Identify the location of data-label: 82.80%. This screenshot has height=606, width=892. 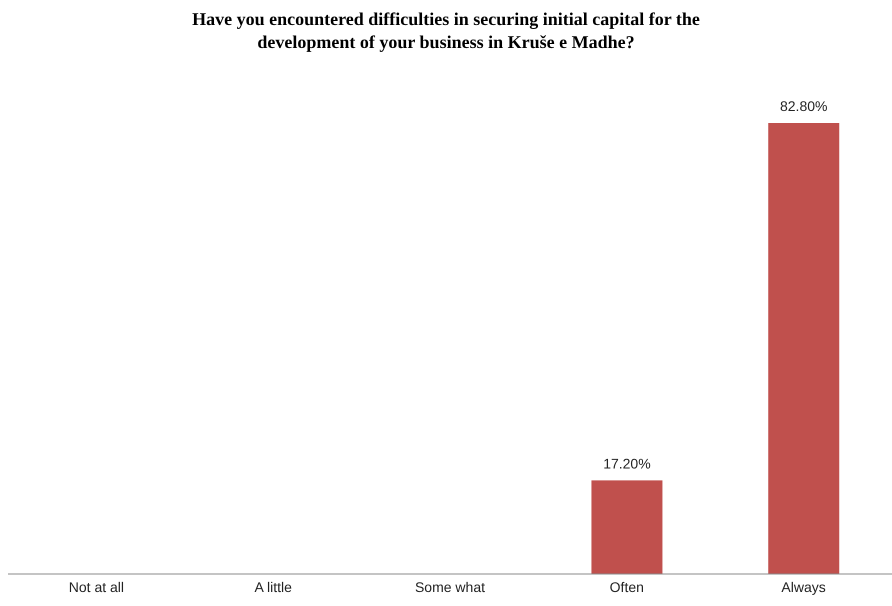
(804, 106).